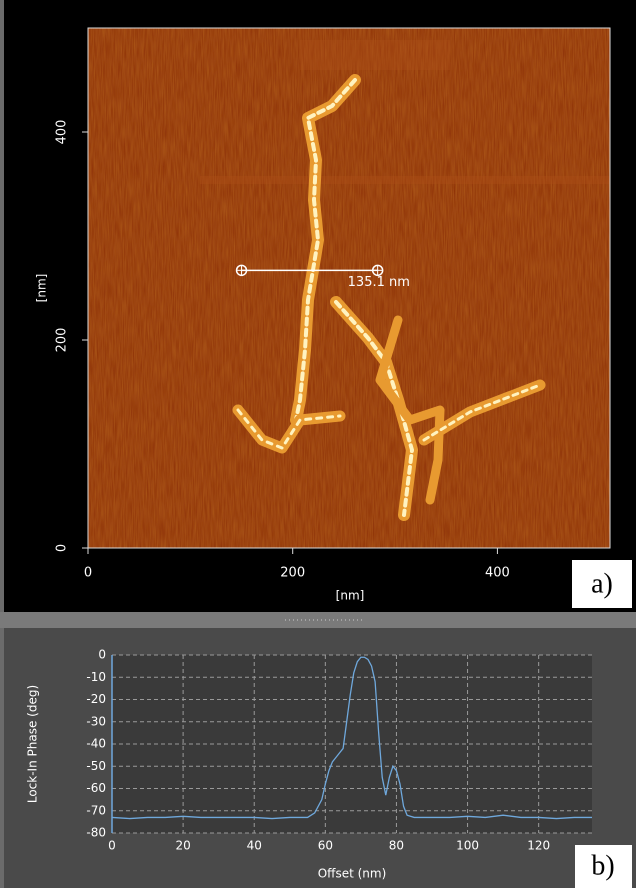 The width and height of the screenshot is (636, 888). What do you see at coordinates (351, 738) in the screenshot?
I see `profile-line` at bounding box center [351, 738].